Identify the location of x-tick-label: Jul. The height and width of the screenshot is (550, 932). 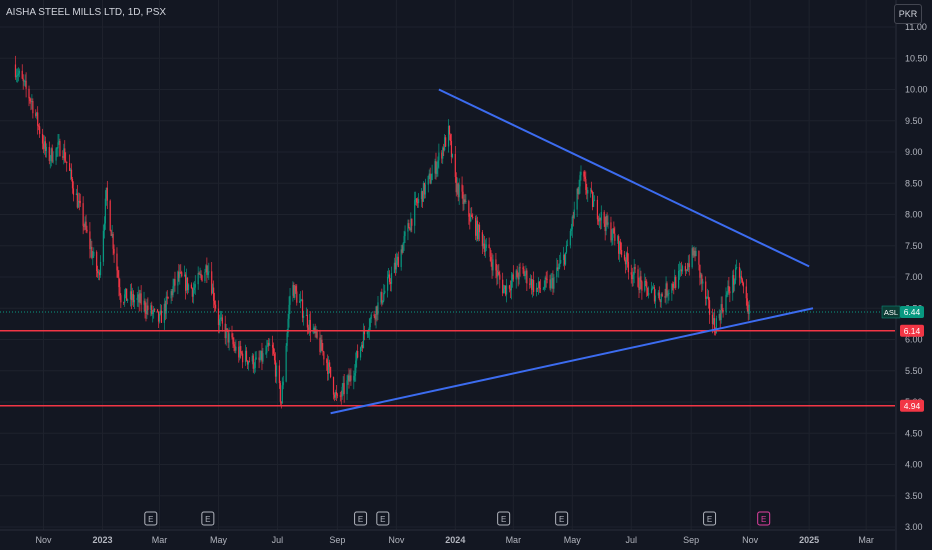
(631, 540).